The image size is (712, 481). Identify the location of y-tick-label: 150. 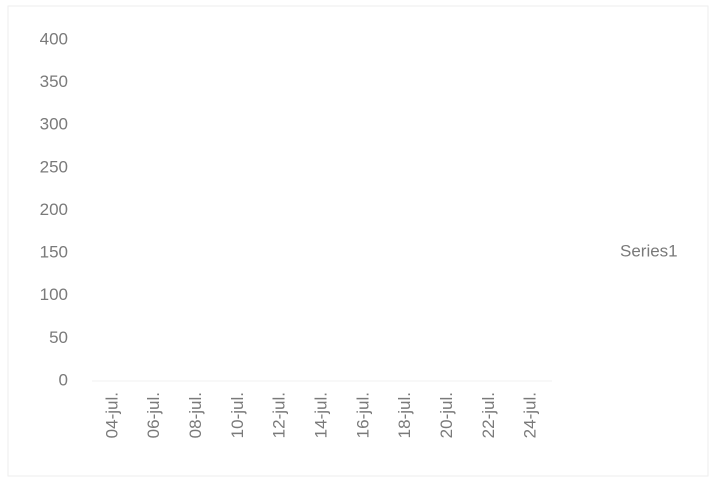
(54, 252).